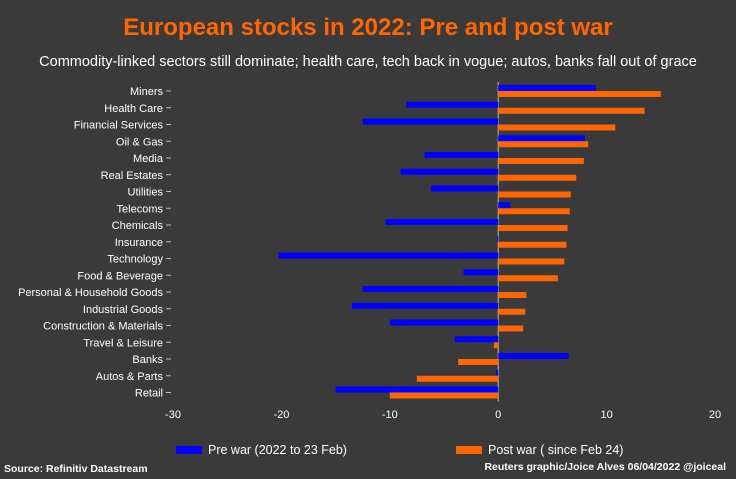 Image resolution: width=736 pixels, height=479 pixels. What do you see at coordinates (140, 142) in the screenshot?
I see `category-label: Oil & Gas` at bounding box center [140, 142].